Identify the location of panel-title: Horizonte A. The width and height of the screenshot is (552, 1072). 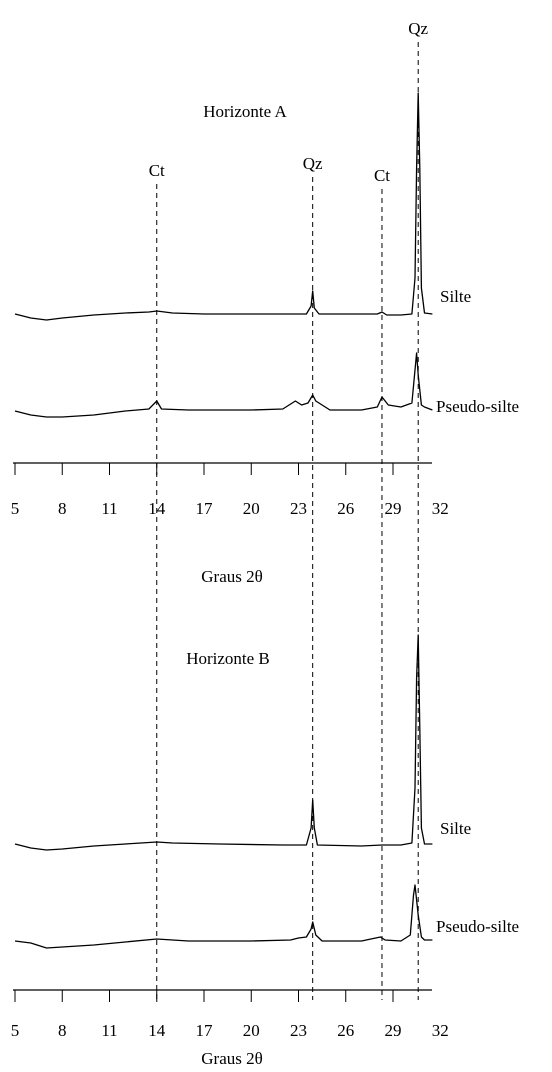
(245, 111).